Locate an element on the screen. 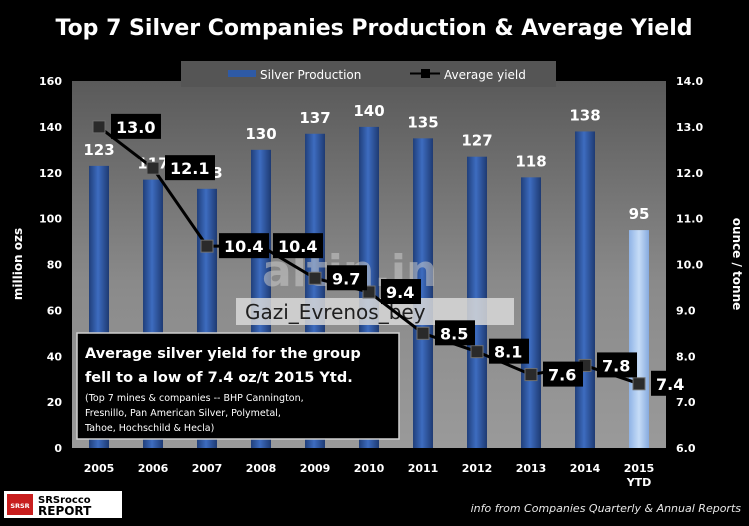 Image resolution: width=749 pixels, height=526 pixels. y2-tick-label: 10.0 is located at coordinates (689, 265).